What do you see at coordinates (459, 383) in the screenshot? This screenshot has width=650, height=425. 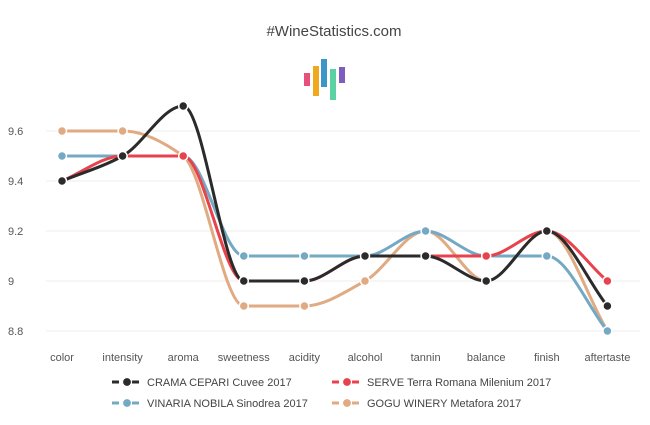 I see `legend-label: SERVE Terra Romana Milenium 2017` at bounding box center [459, 383].